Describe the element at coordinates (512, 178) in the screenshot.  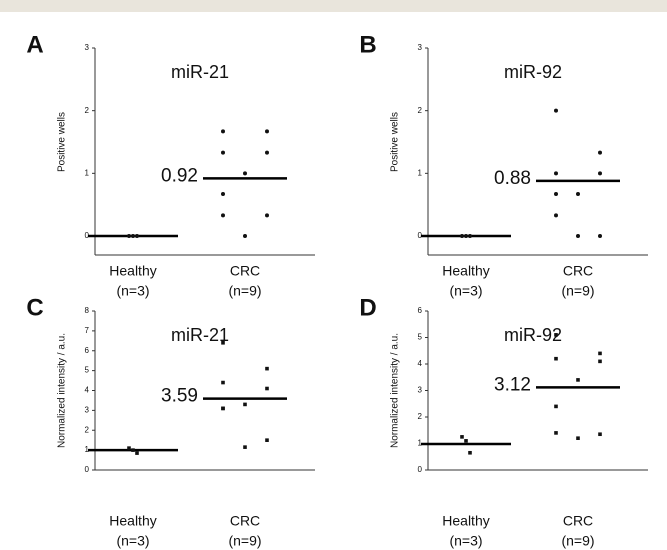
I see `mean-label: 0.88` at that location.